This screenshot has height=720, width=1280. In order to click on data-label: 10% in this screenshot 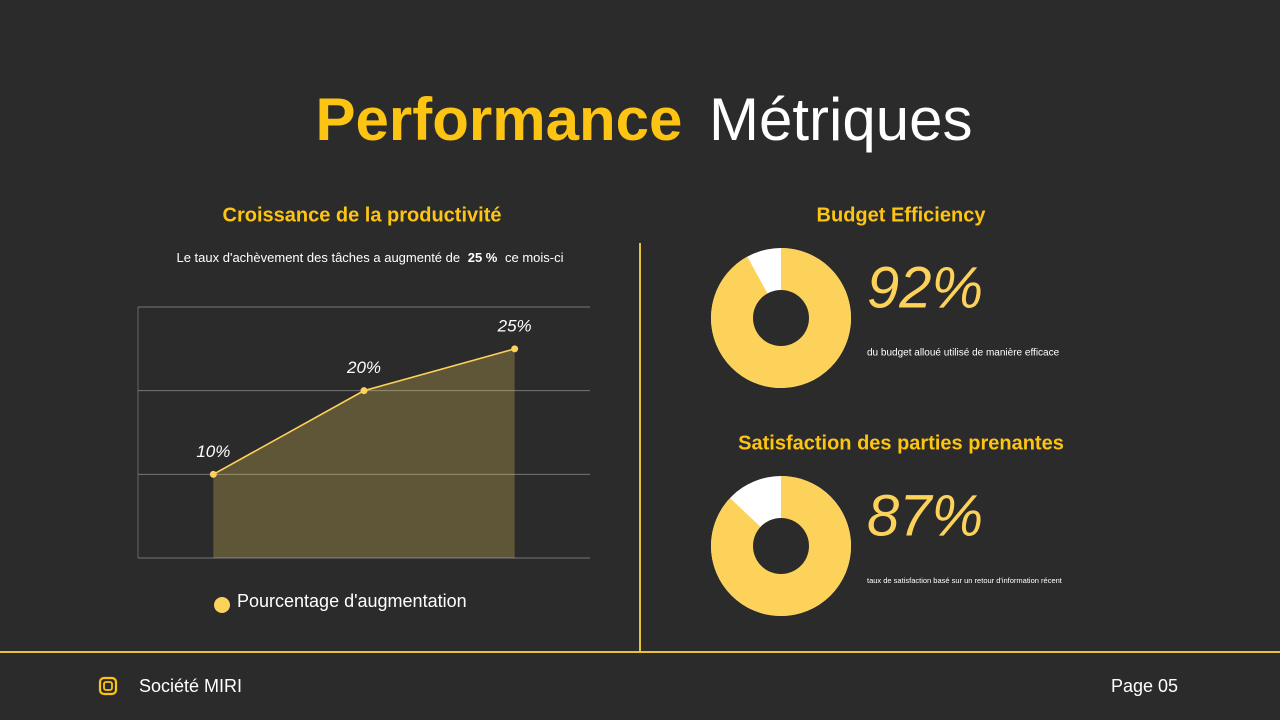, I will do `click(213, 451)`.